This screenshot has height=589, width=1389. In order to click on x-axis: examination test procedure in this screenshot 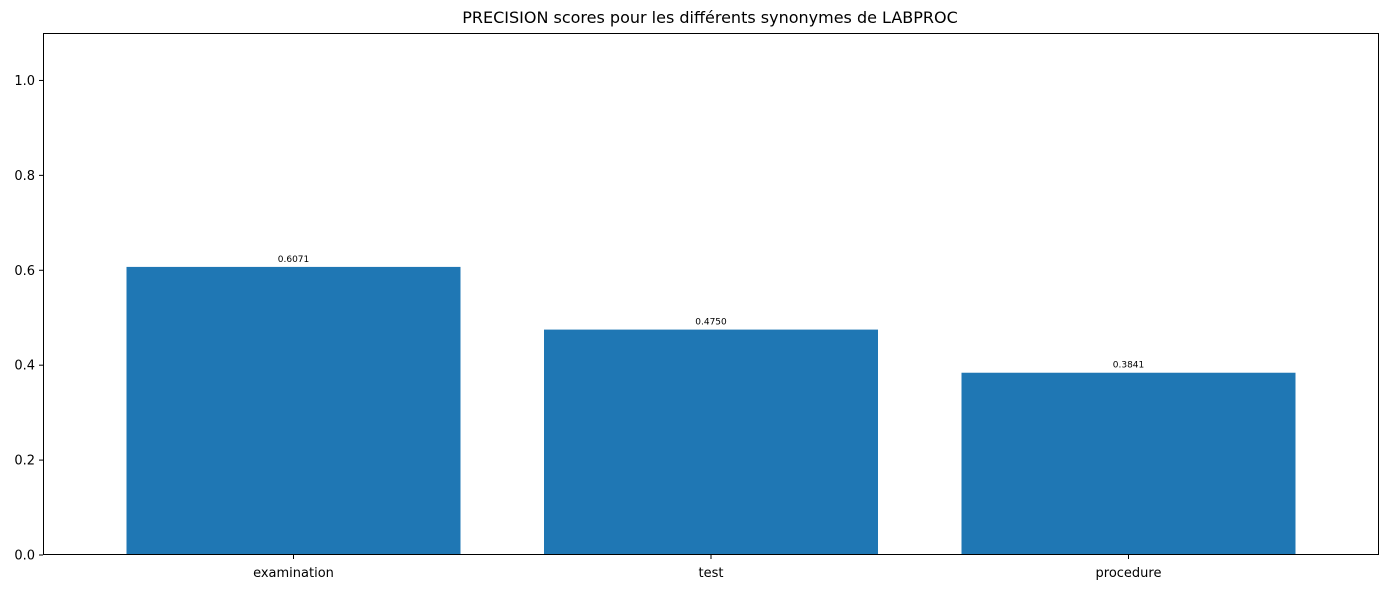, I will do `click(707, 568)`.